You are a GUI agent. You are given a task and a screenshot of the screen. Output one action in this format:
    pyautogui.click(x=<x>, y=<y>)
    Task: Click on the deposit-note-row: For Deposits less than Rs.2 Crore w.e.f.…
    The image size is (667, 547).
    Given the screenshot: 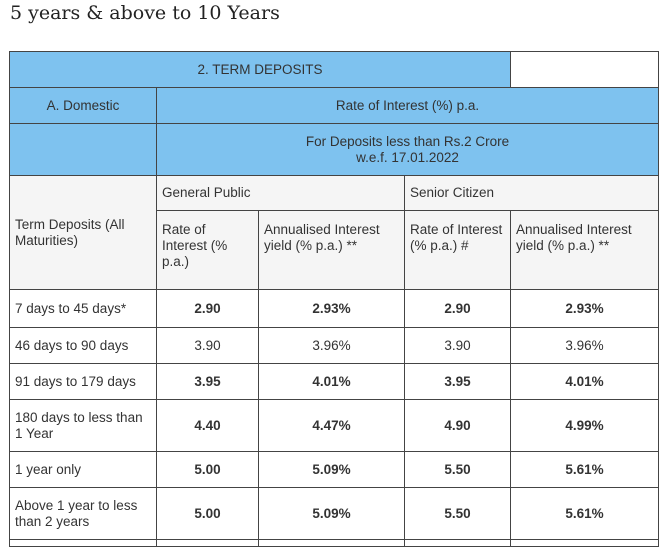 What is the action you would take?
    pyautogui.click(x=334, y=149)
    